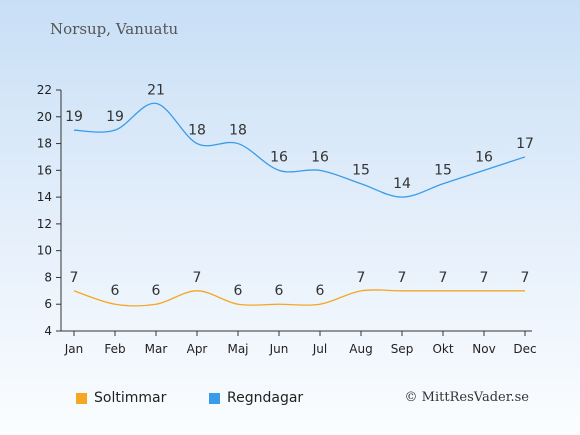  Describe the element at coordinates (48, 331) in the screenshot. I see `y-tick-label: 4` at that location.